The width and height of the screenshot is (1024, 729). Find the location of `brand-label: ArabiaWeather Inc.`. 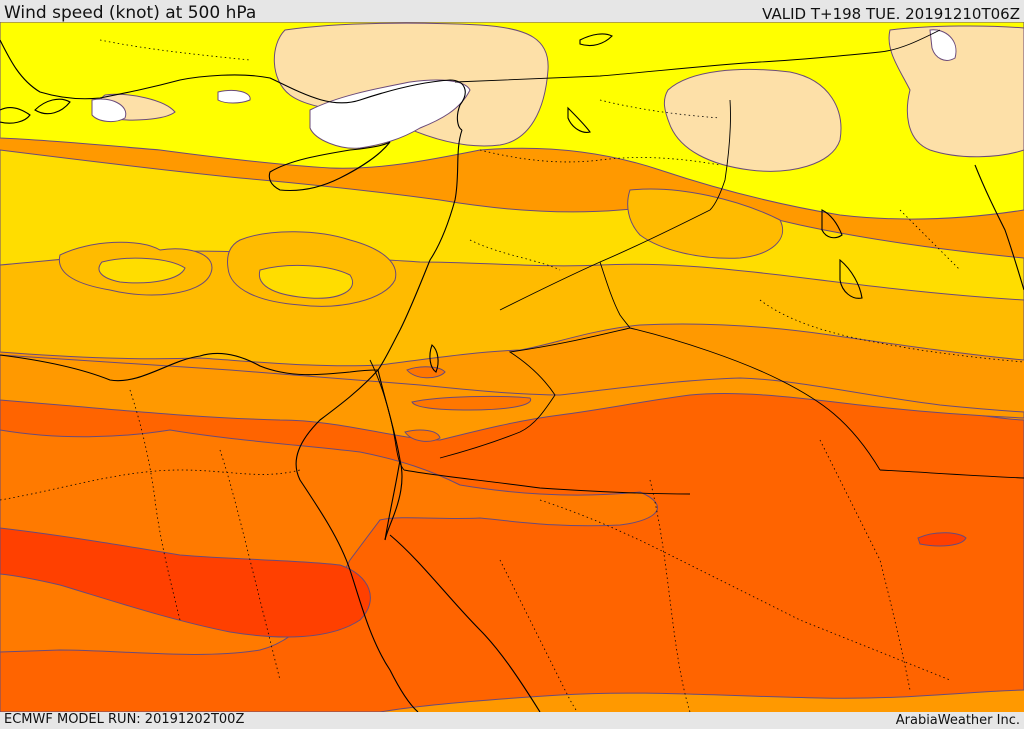

brand-label: ArabiaWeather Inc. is located at coordinates (957, 720).